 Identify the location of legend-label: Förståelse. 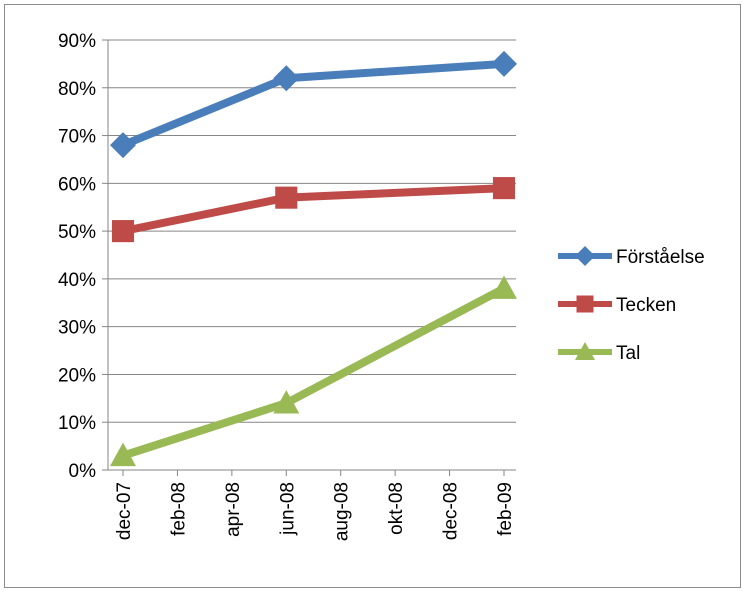
(660, 257).